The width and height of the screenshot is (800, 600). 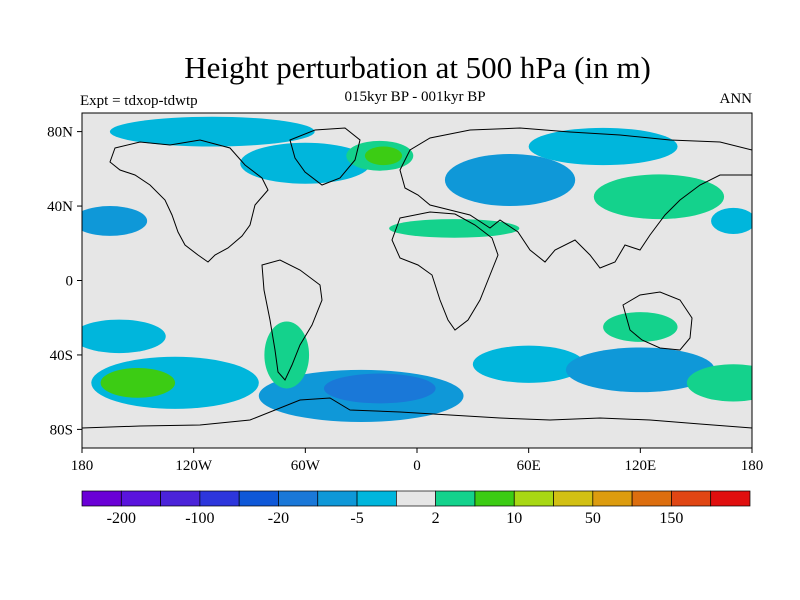 I want to click on x-tick-label: 60E, so click(x=529, y=466).